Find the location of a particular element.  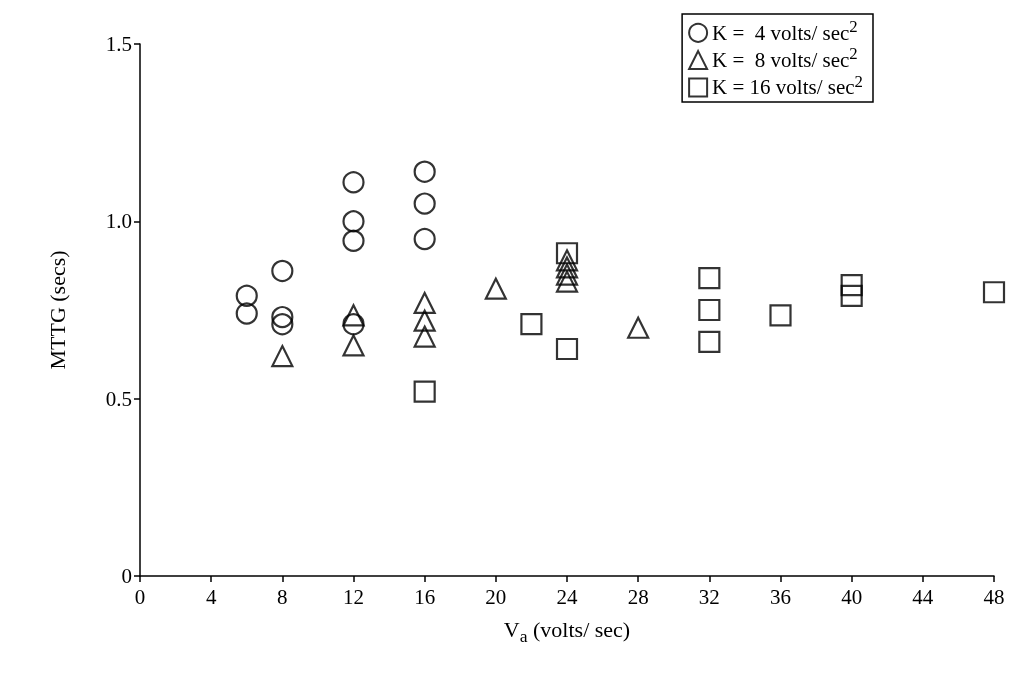

x-tick-label: 32 is located at coordinates (709, 596).